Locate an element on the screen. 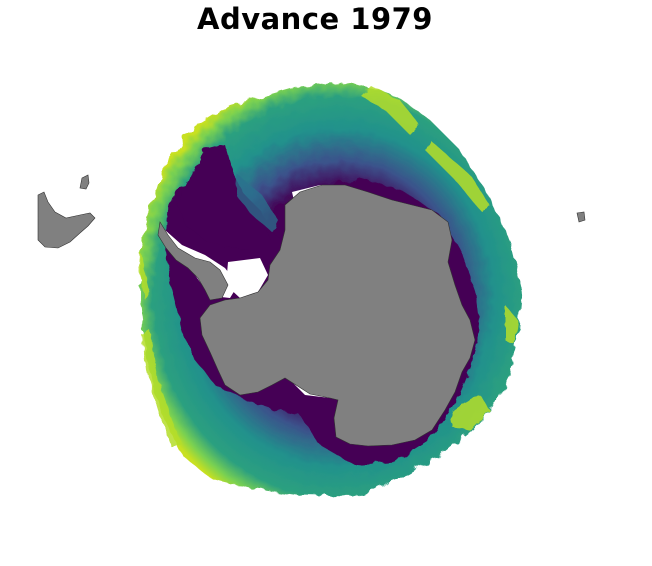  ice-shelf-gap-peninsula is located at coordinates (247, 278).